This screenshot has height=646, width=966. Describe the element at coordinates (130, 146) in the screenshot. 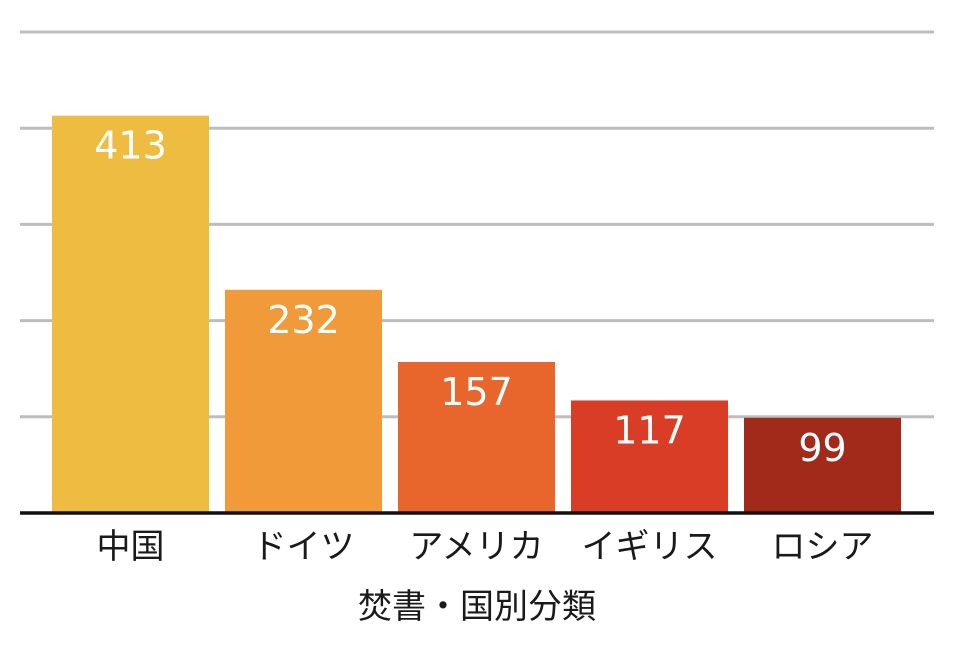

I see `data-label-1: 413` at that location.